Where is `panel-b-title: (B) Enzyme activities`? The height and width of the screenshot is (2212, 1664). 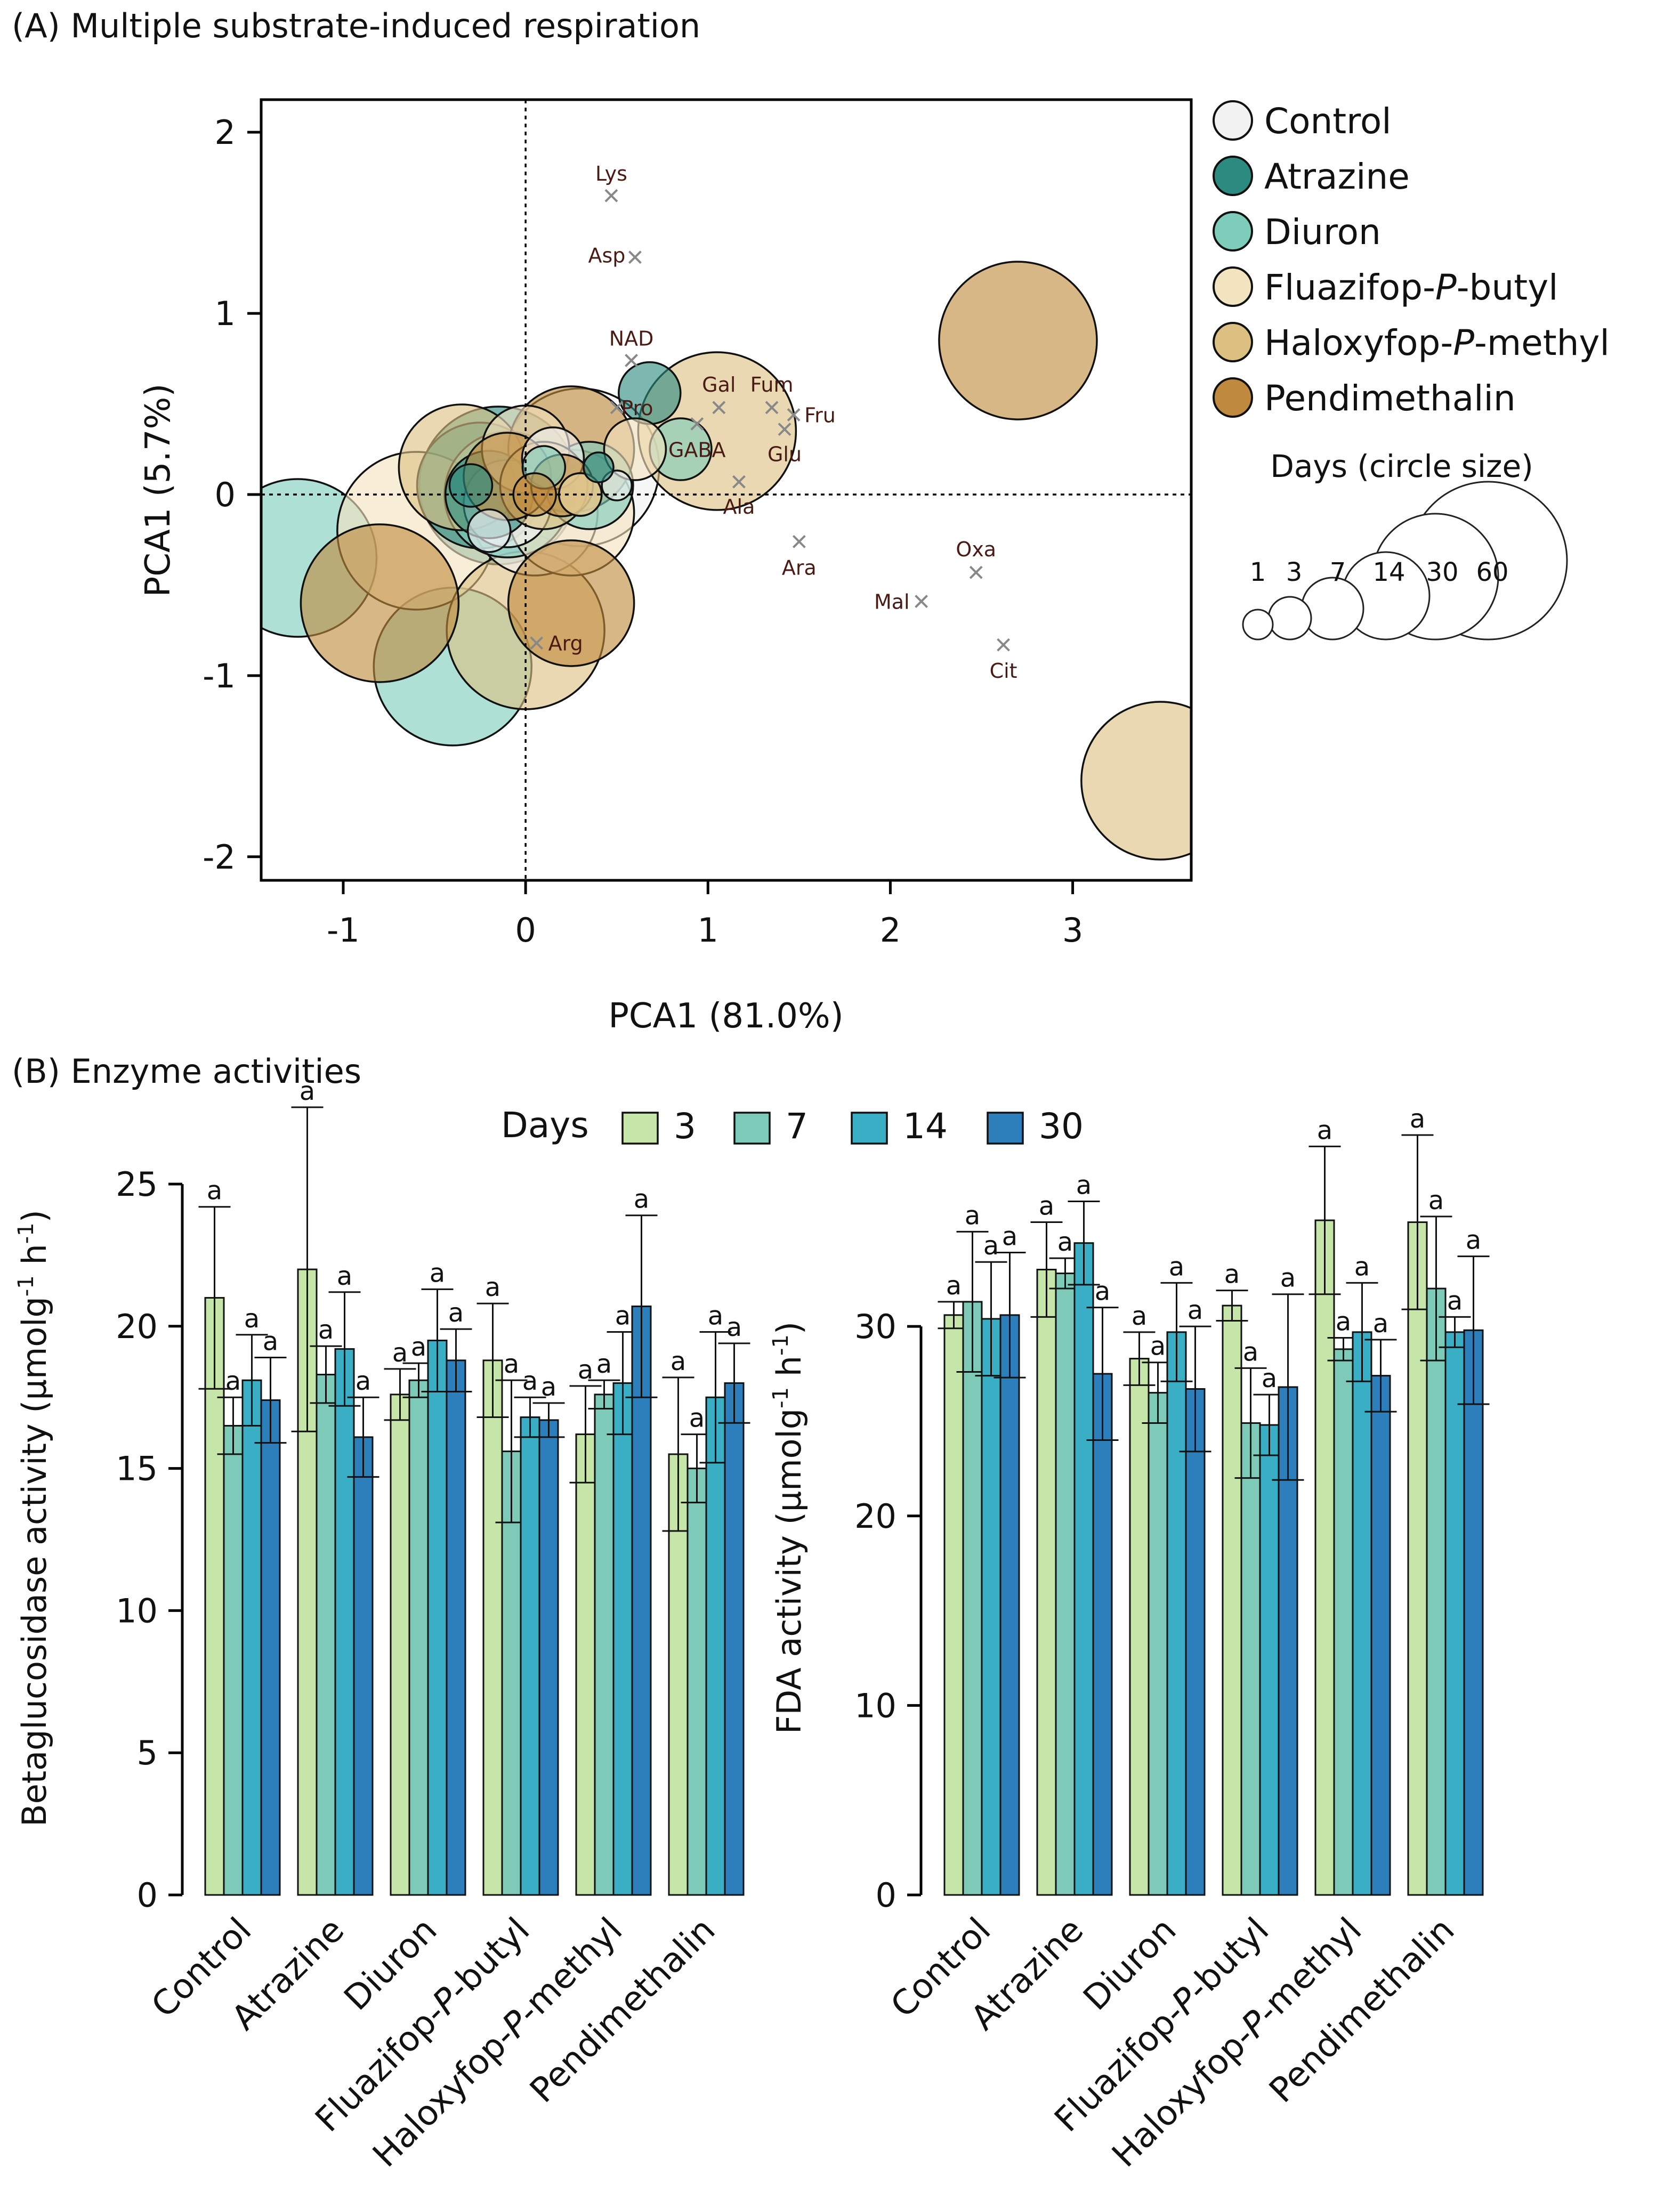 panel-b-title: (B) Enzyme activities is located at coordinates (186, 1071).